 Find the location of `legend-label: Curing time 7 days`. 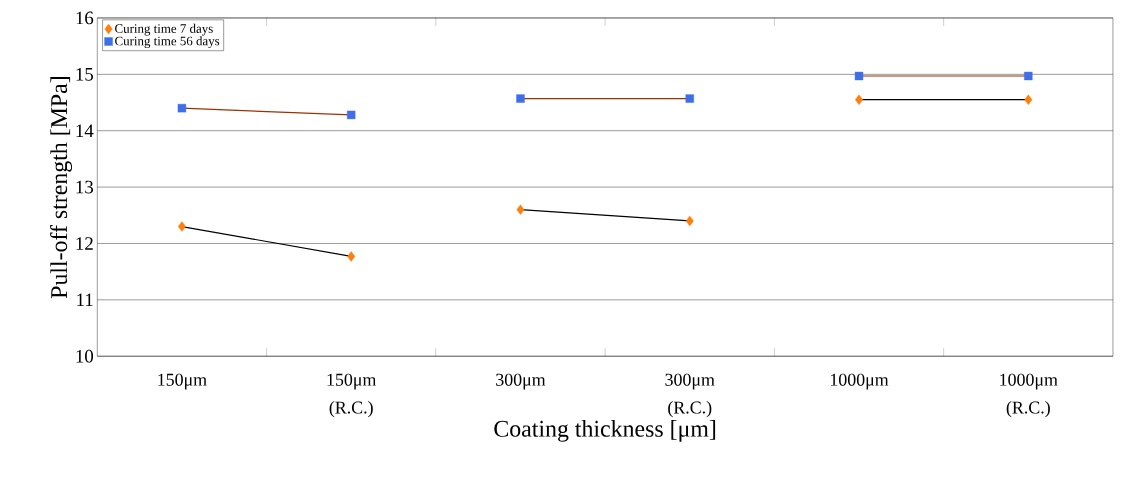

legend-label: Curing time 7 days is located at coordinates (164, 29).